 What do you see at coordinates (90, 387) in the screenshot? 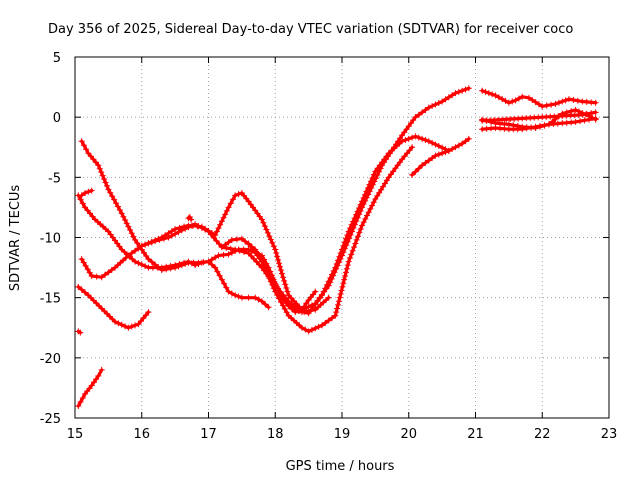
I see `series-track-h` at bounding box center [90, 387].